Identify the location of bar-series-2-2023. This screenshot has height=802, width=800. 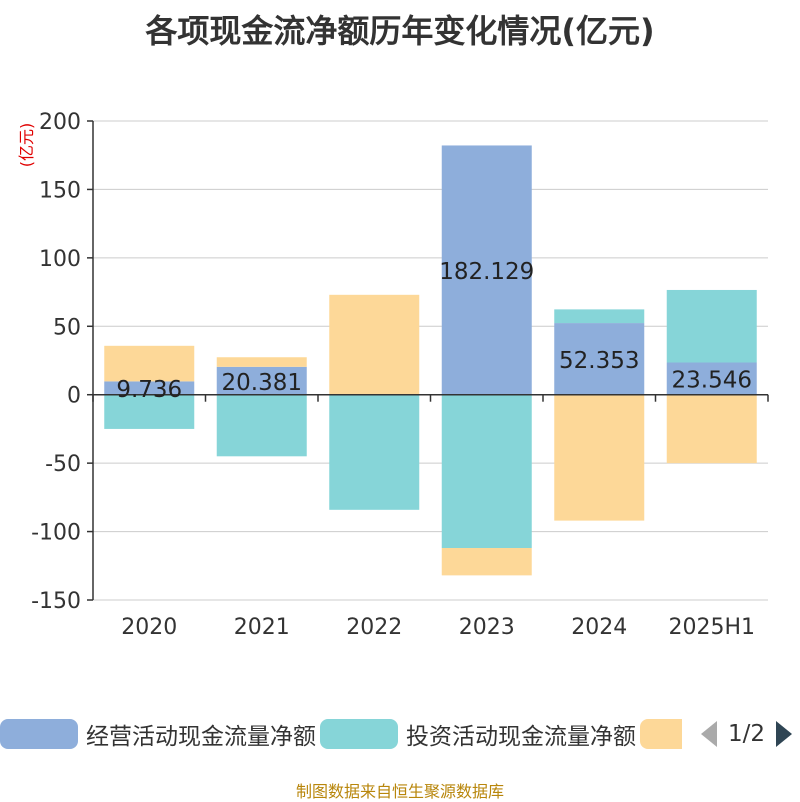
(487, 561).